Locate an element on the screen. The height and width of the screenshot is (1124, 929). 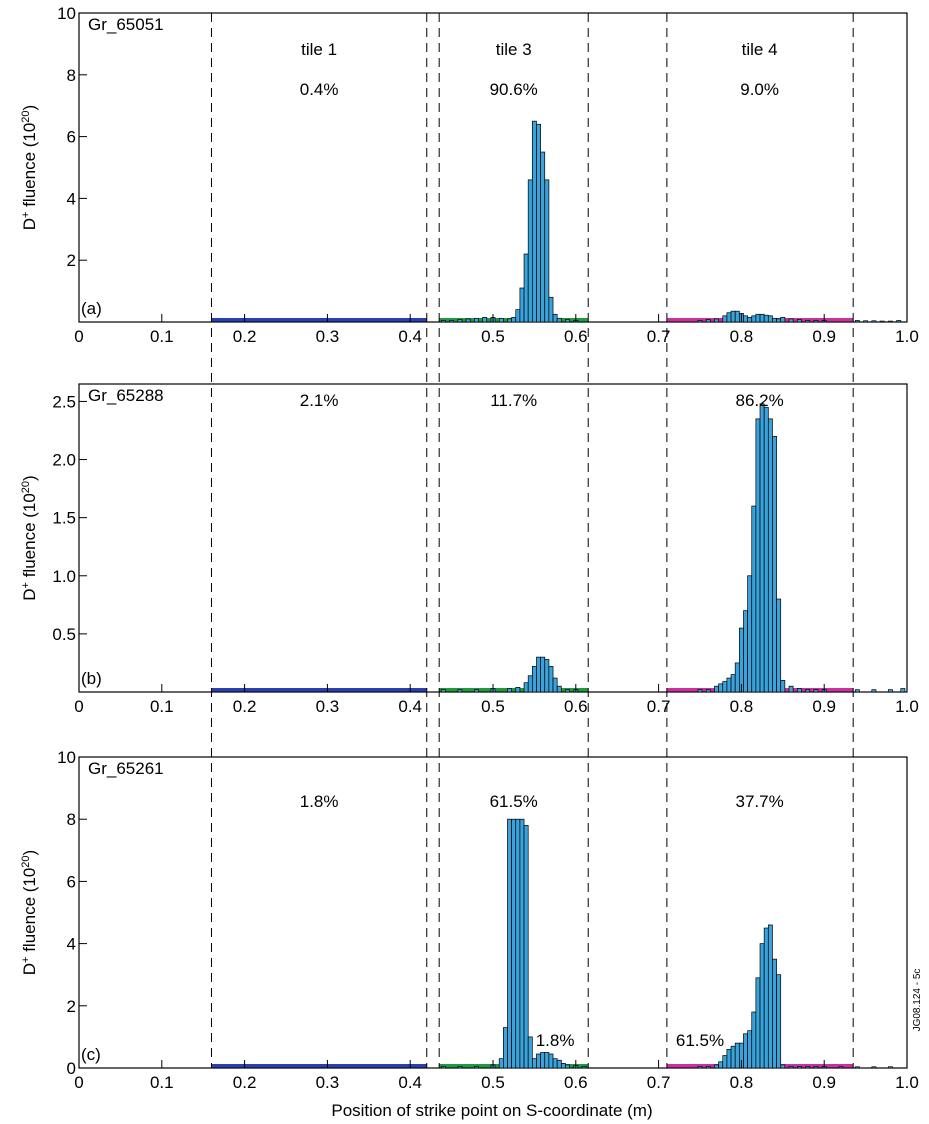
y-tick-label: 0.5 is located at coordinates (64, 634).